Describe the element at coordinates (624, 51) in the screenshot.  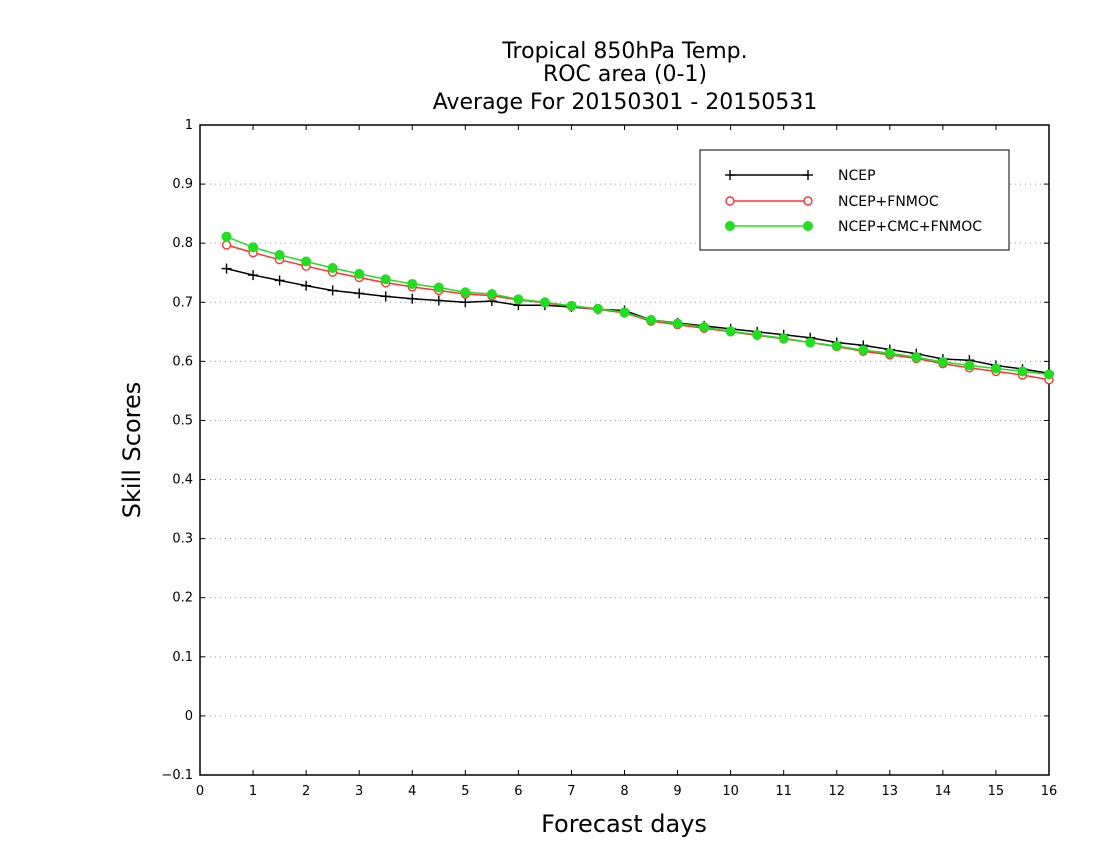
I see `chart-title-line-1: Tropical 850hPa Temp.` at that location.